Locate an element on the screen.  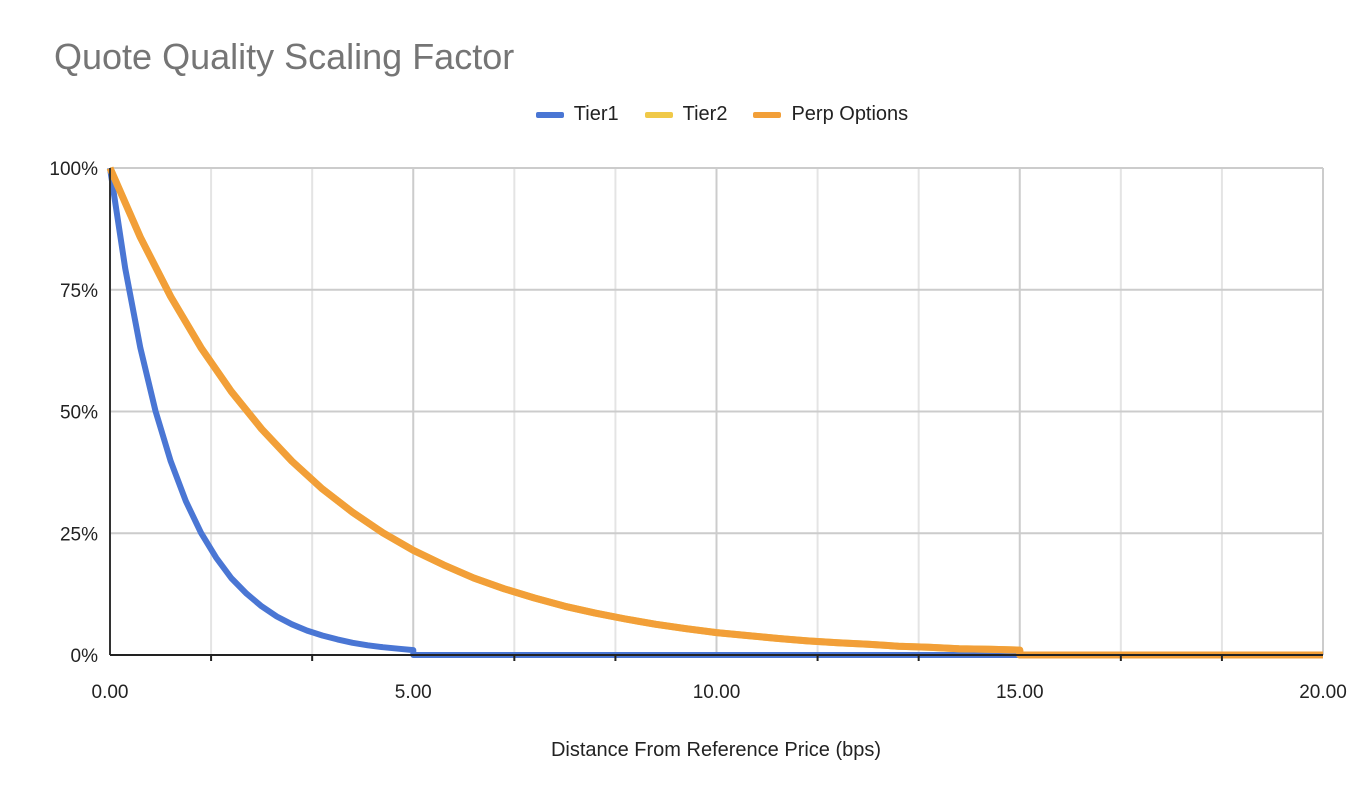
chart-title: Quote Quality Scaling Factor is located at coordinates (284, 56).